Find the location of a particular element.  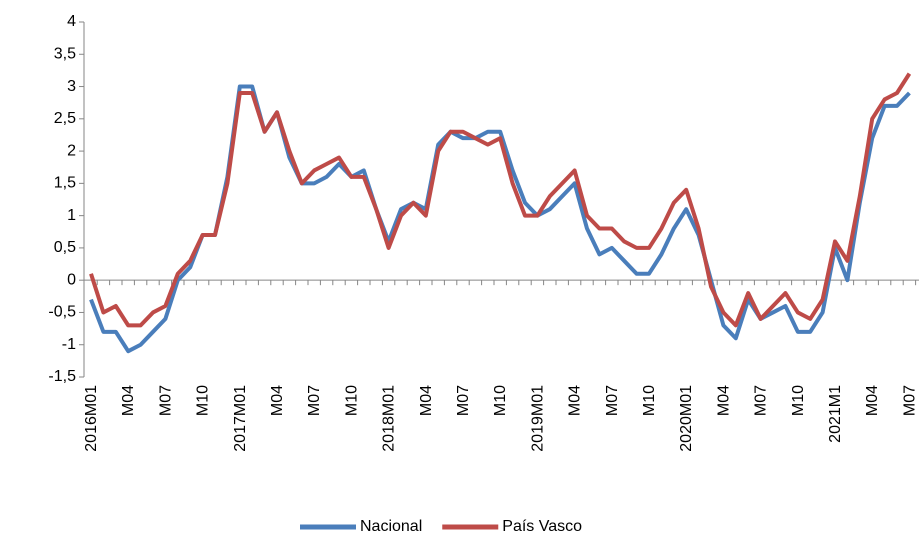

y-tick-label: -1,5 is located at coordinates (62, 376).